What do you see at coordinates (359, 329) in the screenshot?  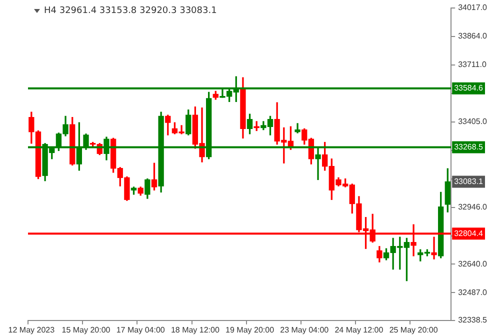 I see `x-tick-label: 24 May 12:00` at bounding box center [359, 329].